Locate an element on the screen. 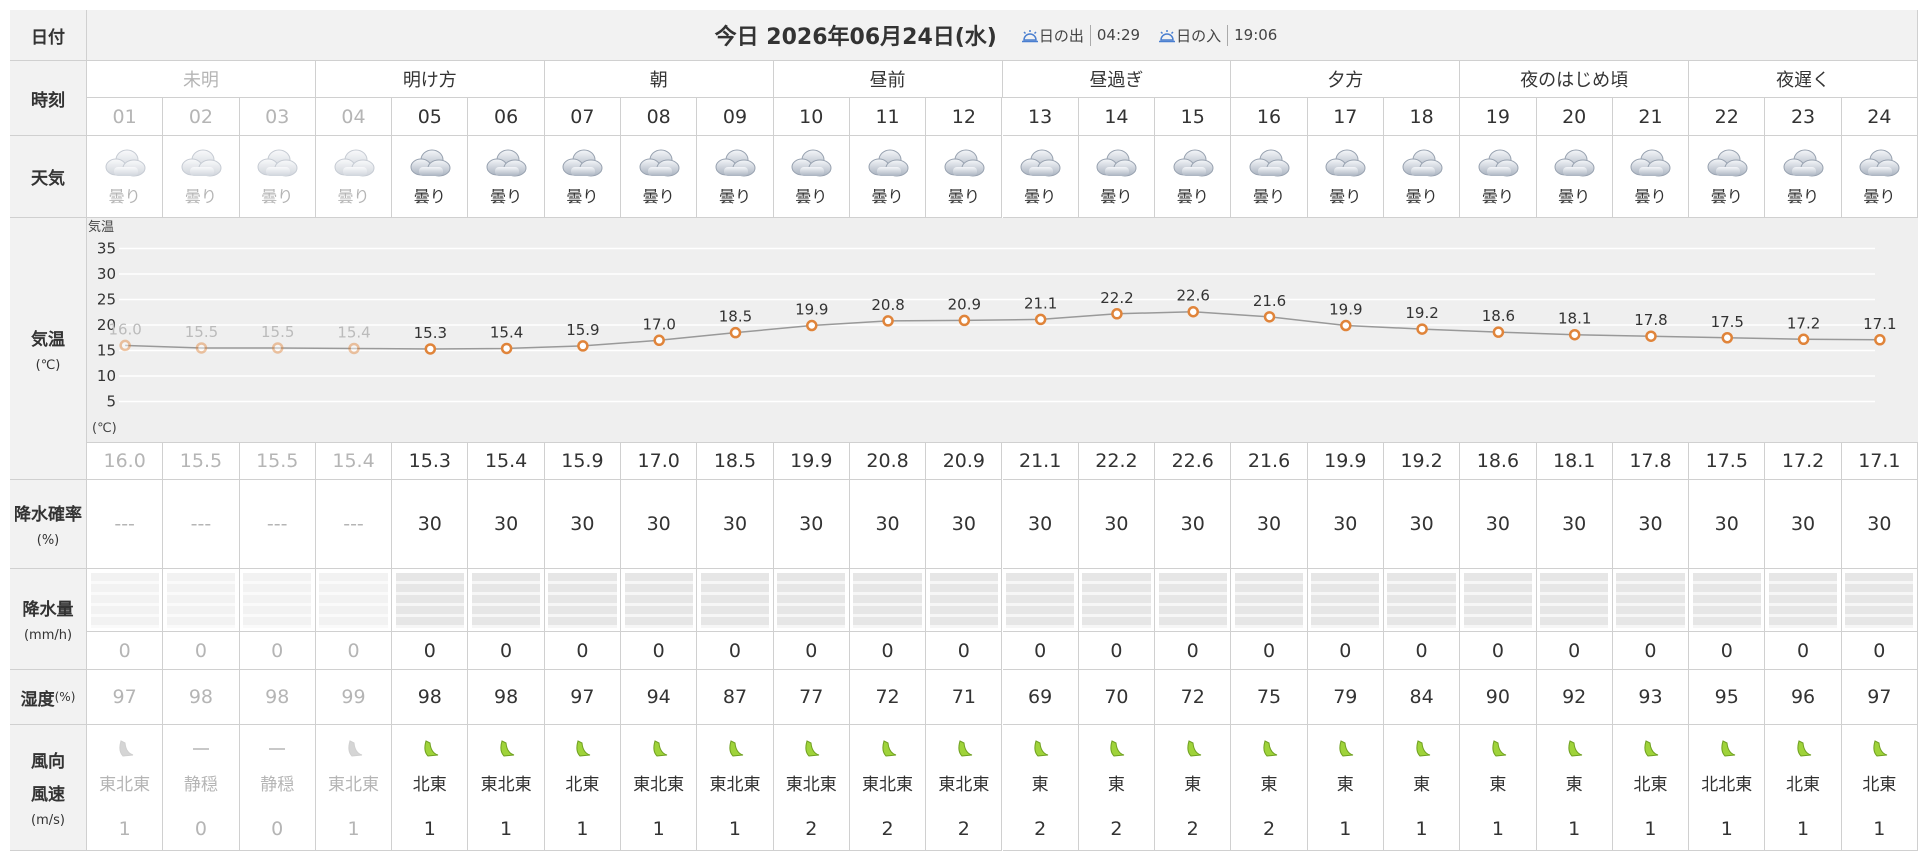 The image size is (1920, 860). hour: 24 is located at coordinates (1879, 117).